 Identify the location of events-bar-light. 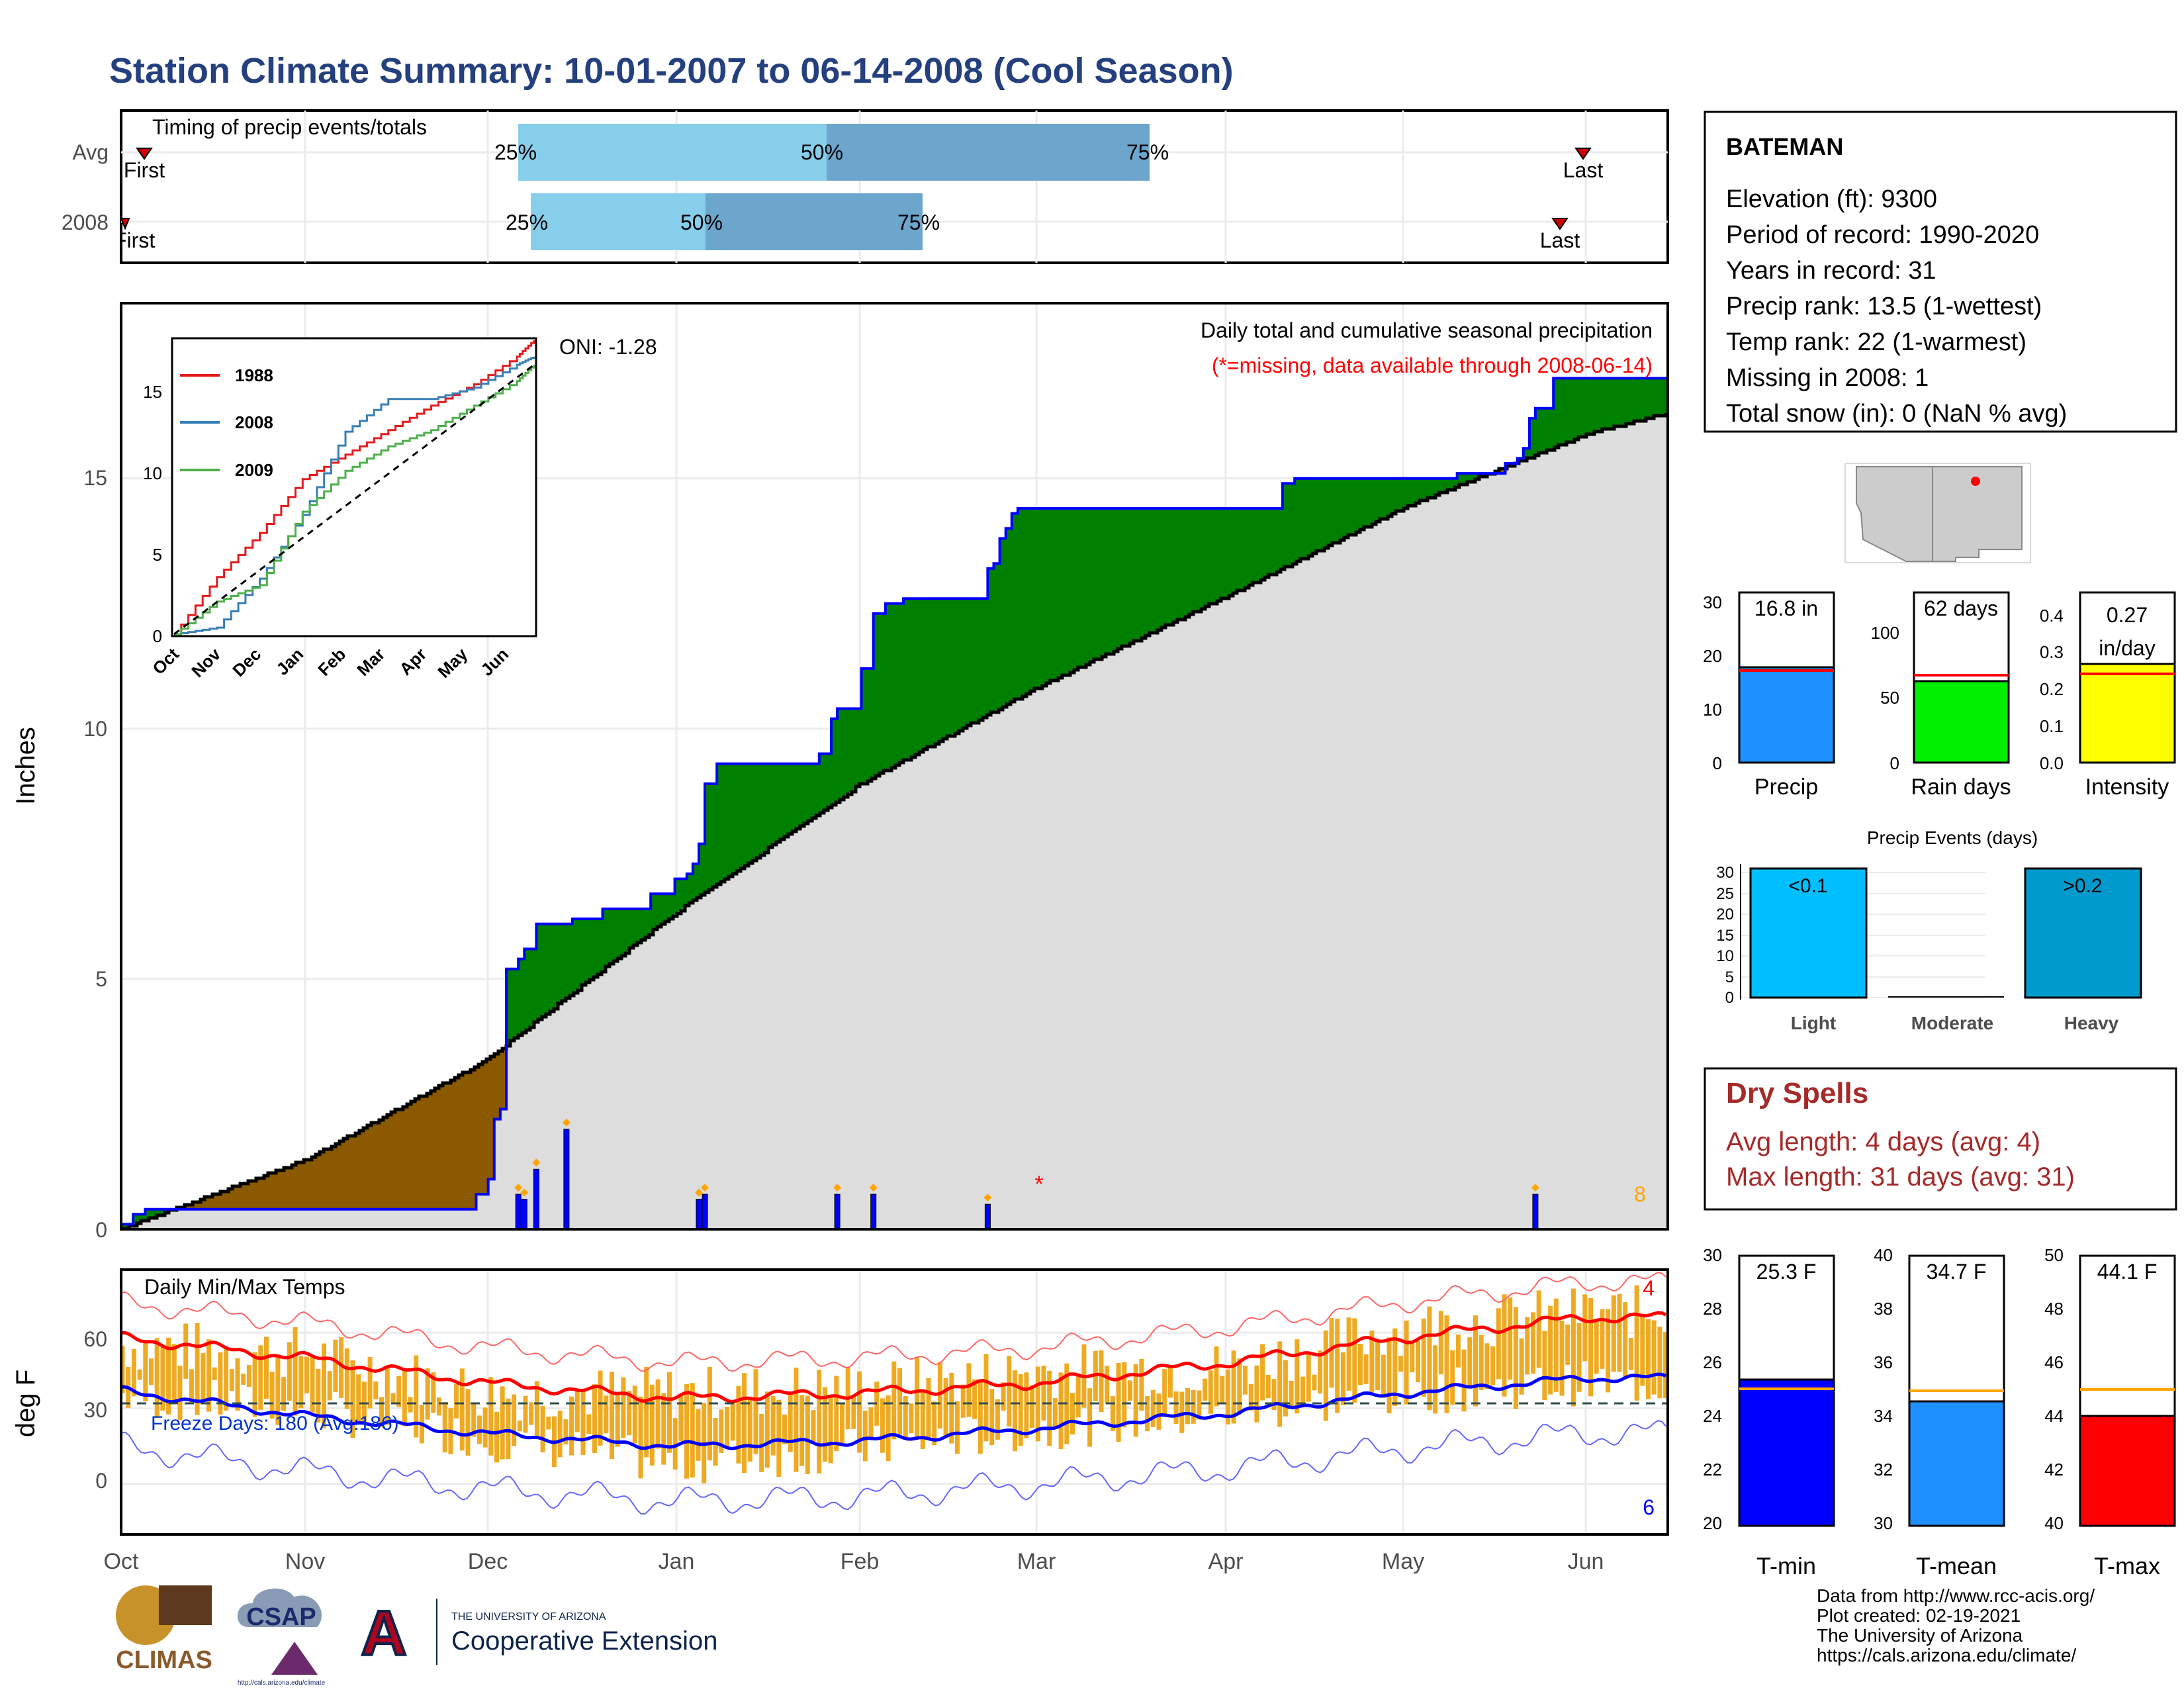
(1809, 933).